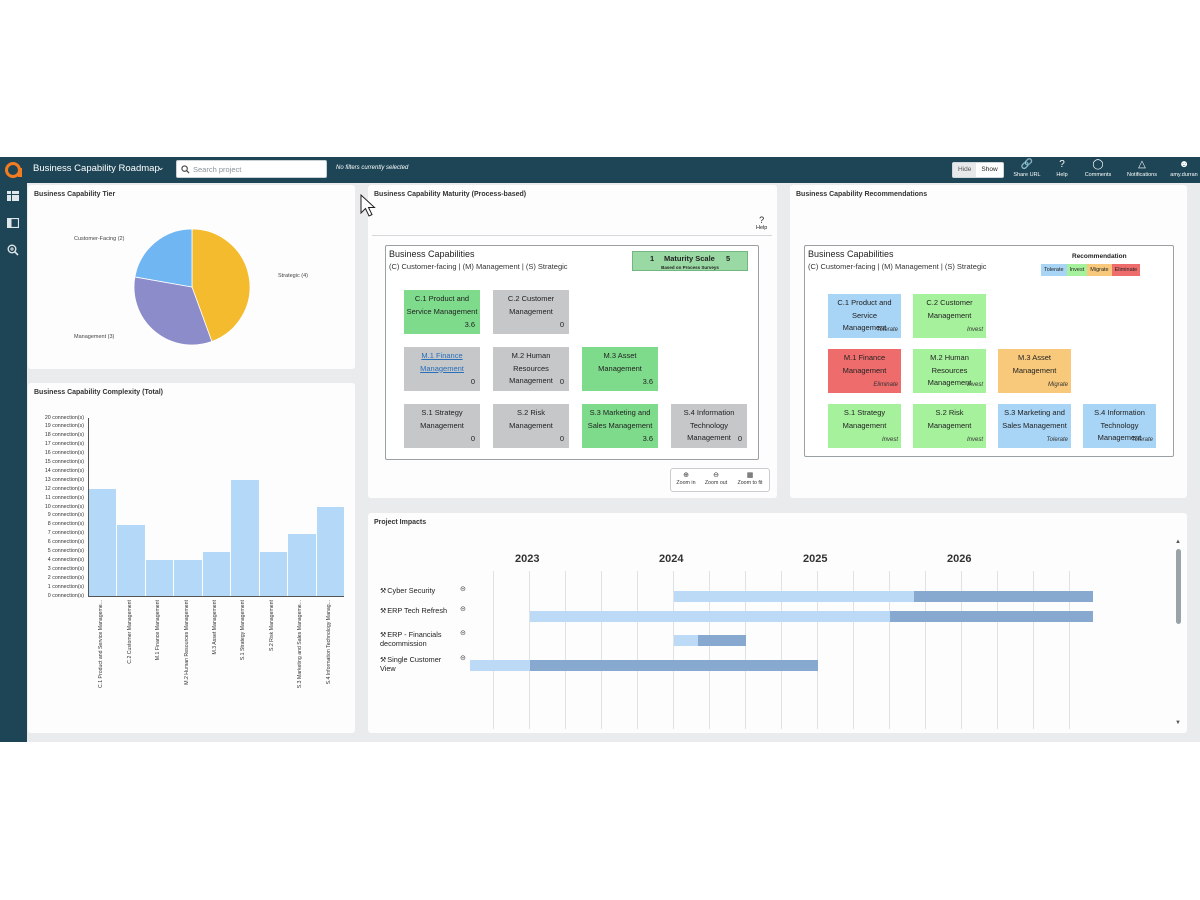 This screenshot has width=1200, height=900. What do you see at coordinates (442, 426) in the screenshot?
I see `maturity-capability-5: S.1 Strategy Management 0` at bounding box center [442, 426].